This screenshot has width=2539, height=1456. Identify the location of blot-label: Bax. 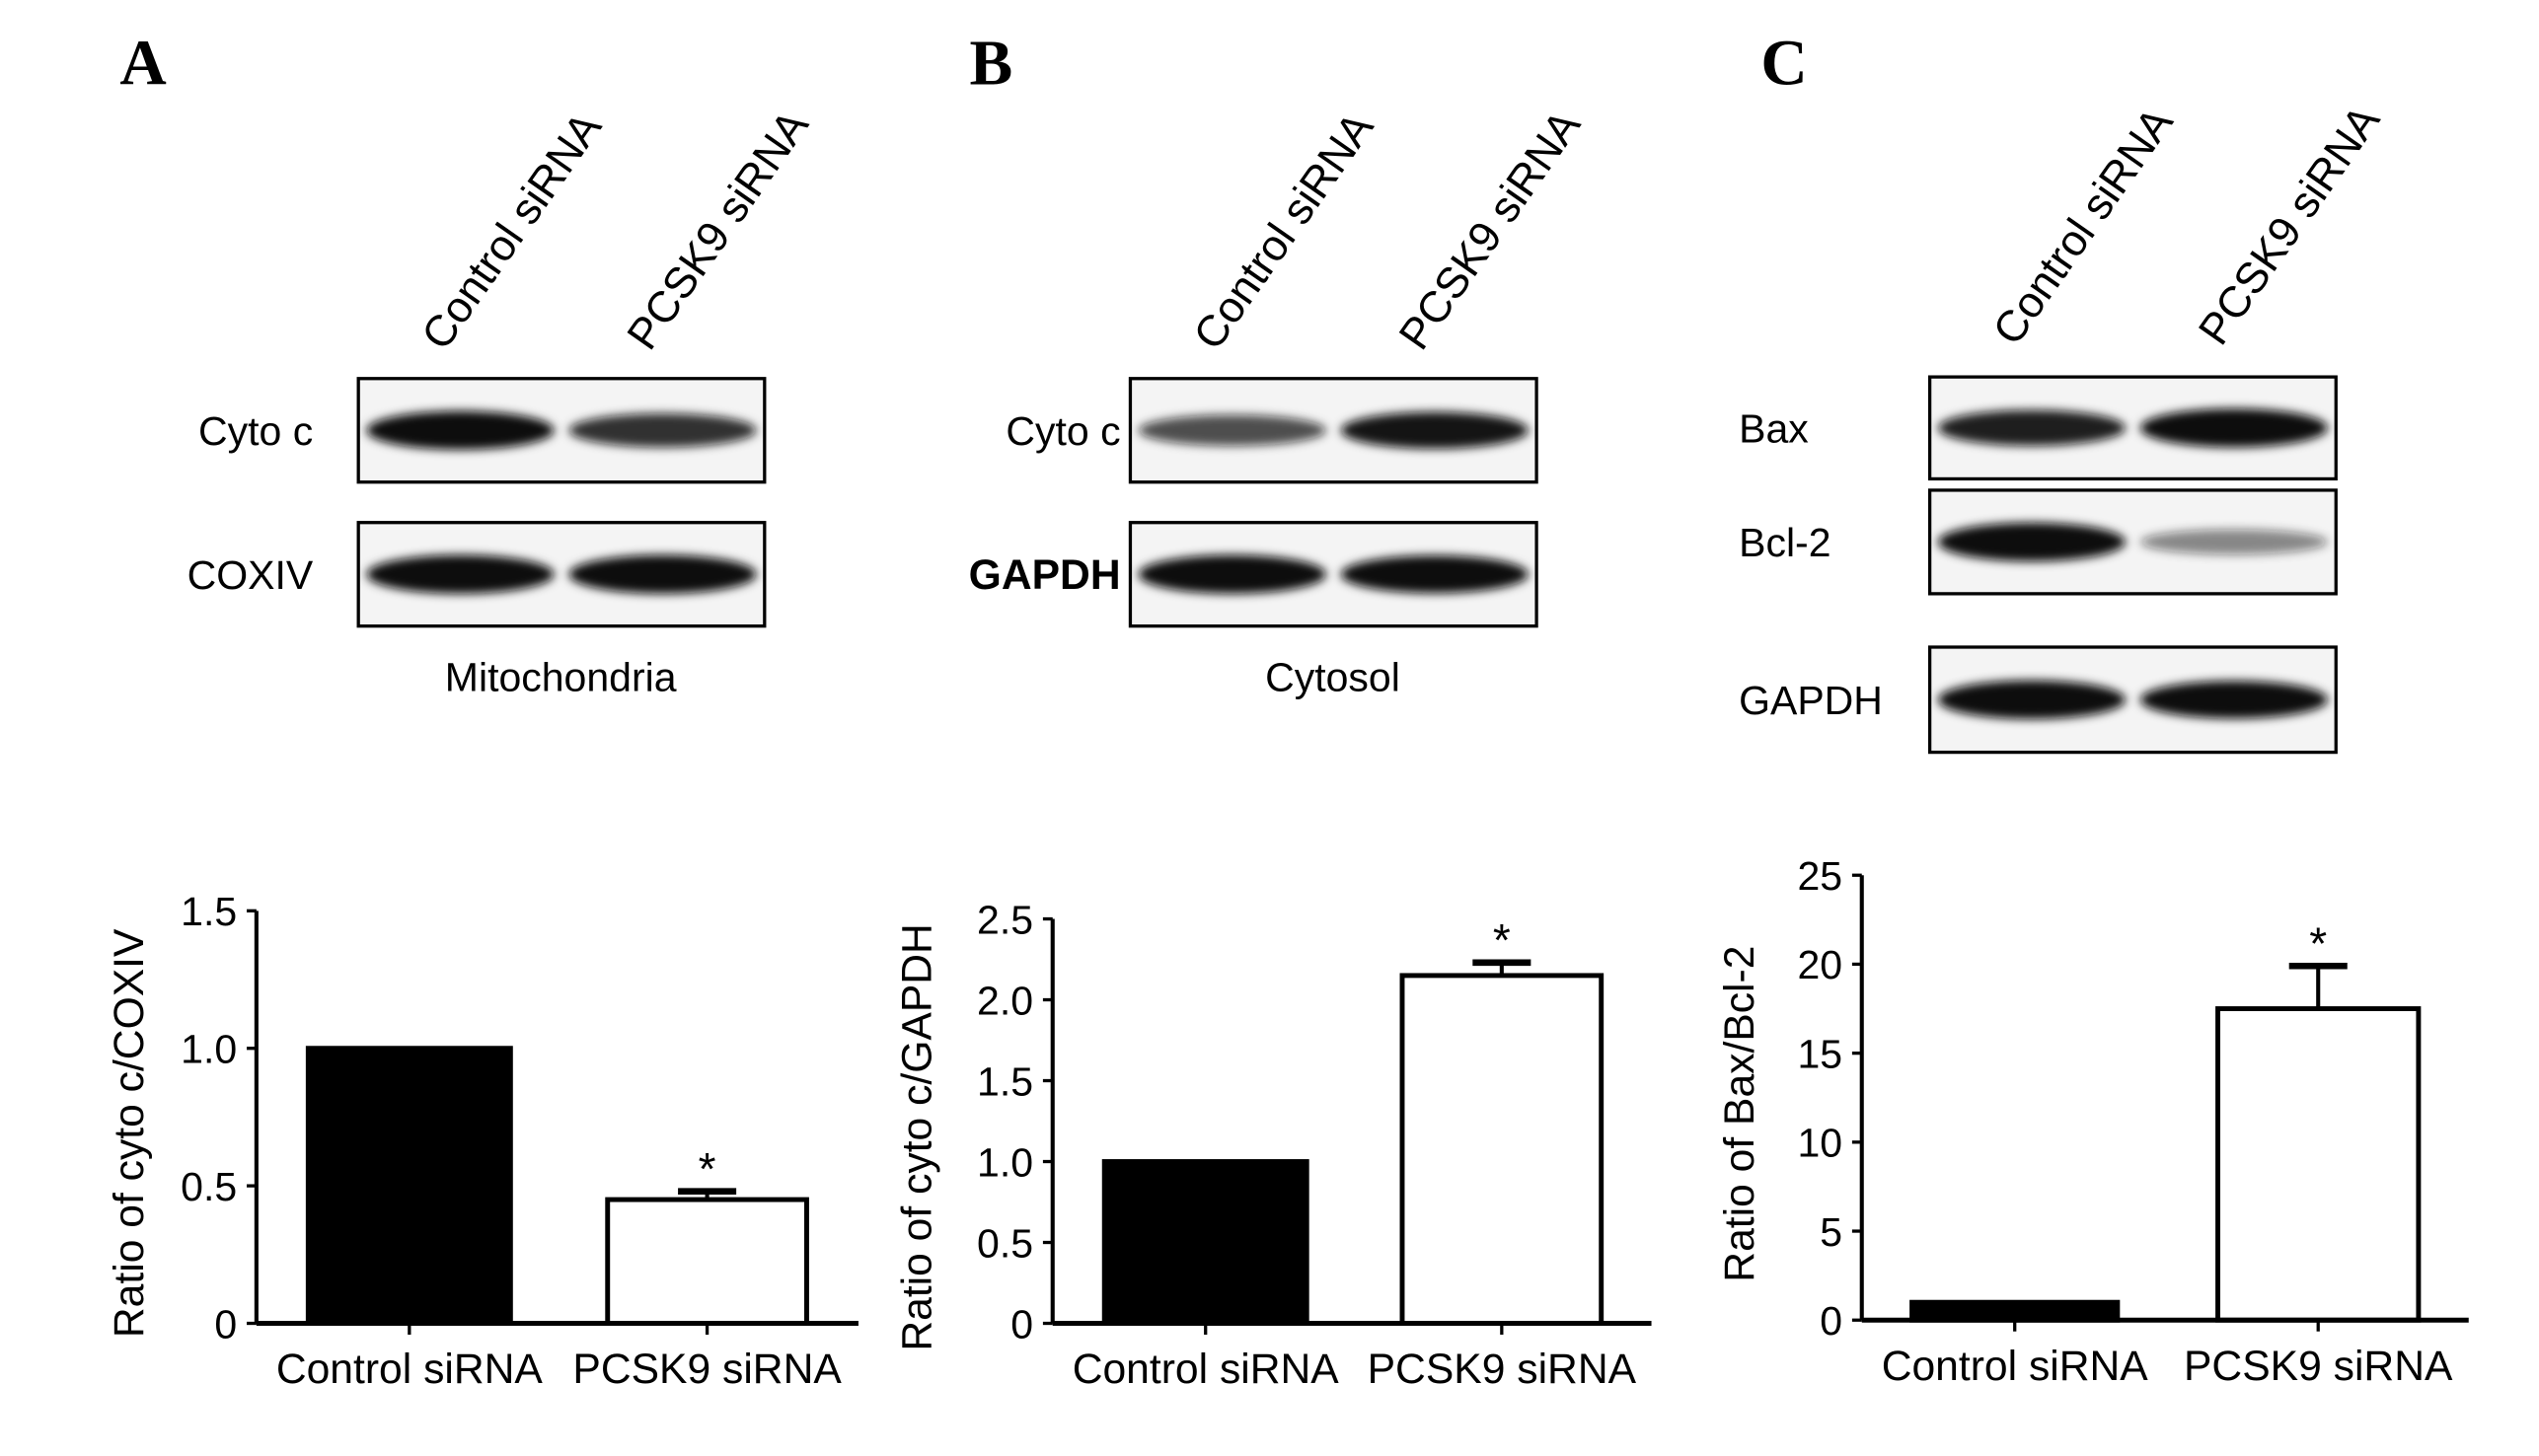
(1774, 429).